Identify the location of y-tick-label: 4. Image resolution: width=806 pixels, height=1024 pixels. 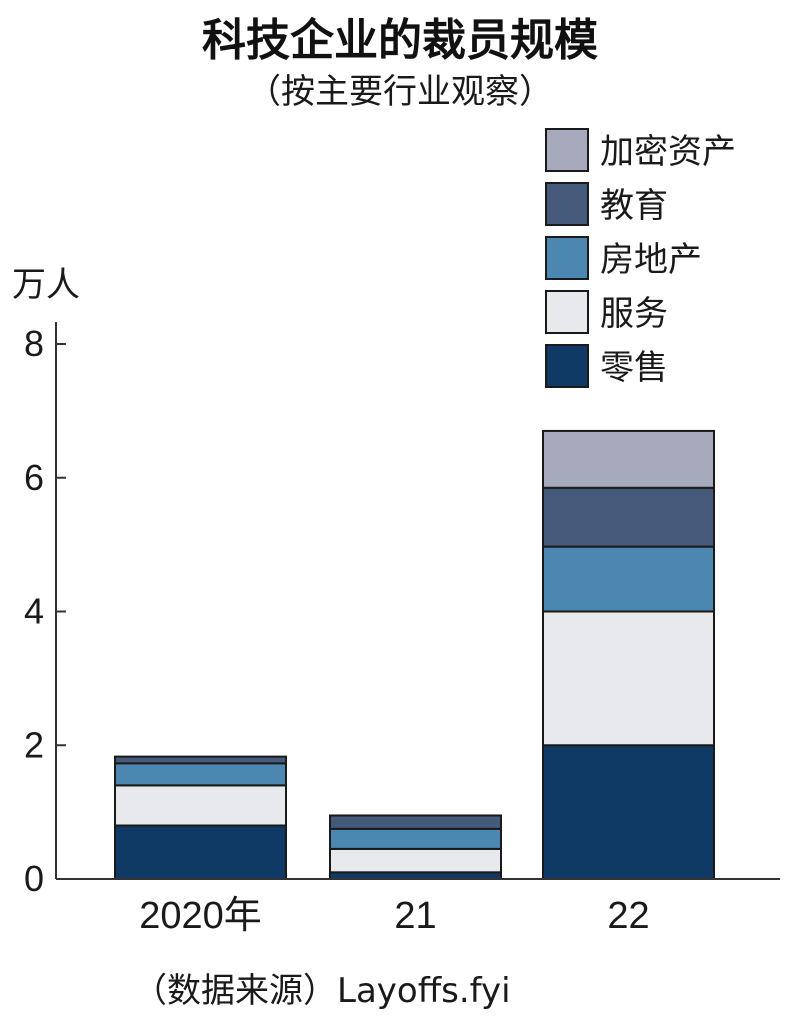
(34, 611).